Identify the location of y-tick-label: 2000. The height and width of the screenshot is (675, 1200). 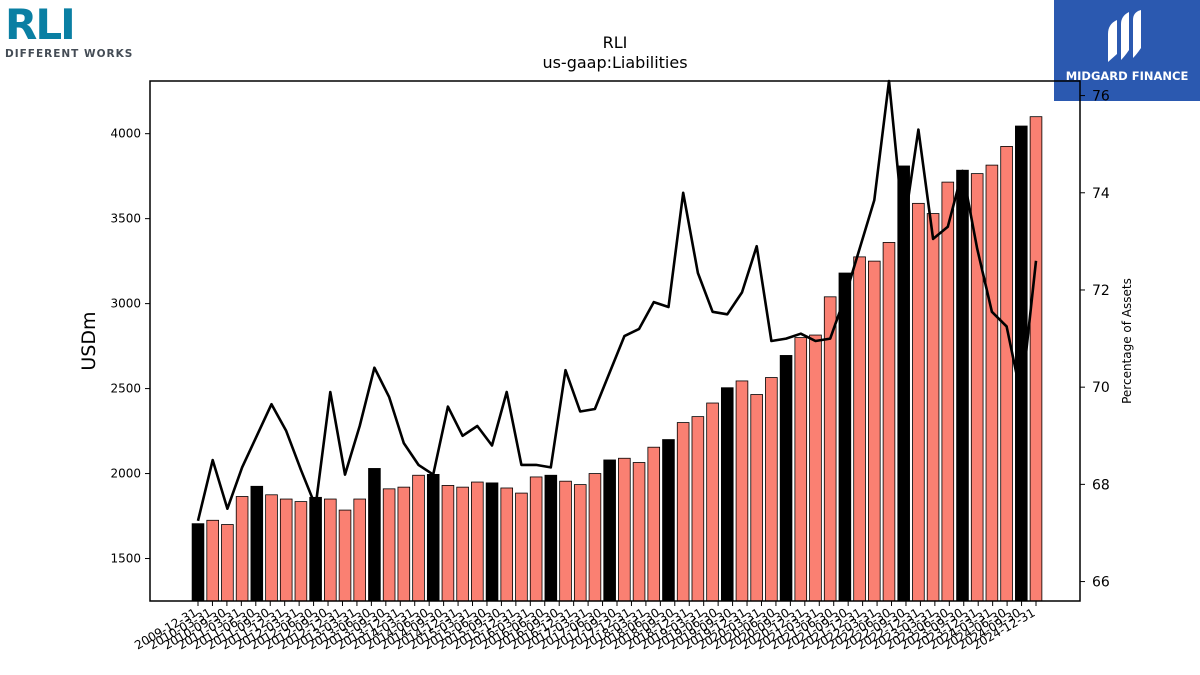
(125, 474).